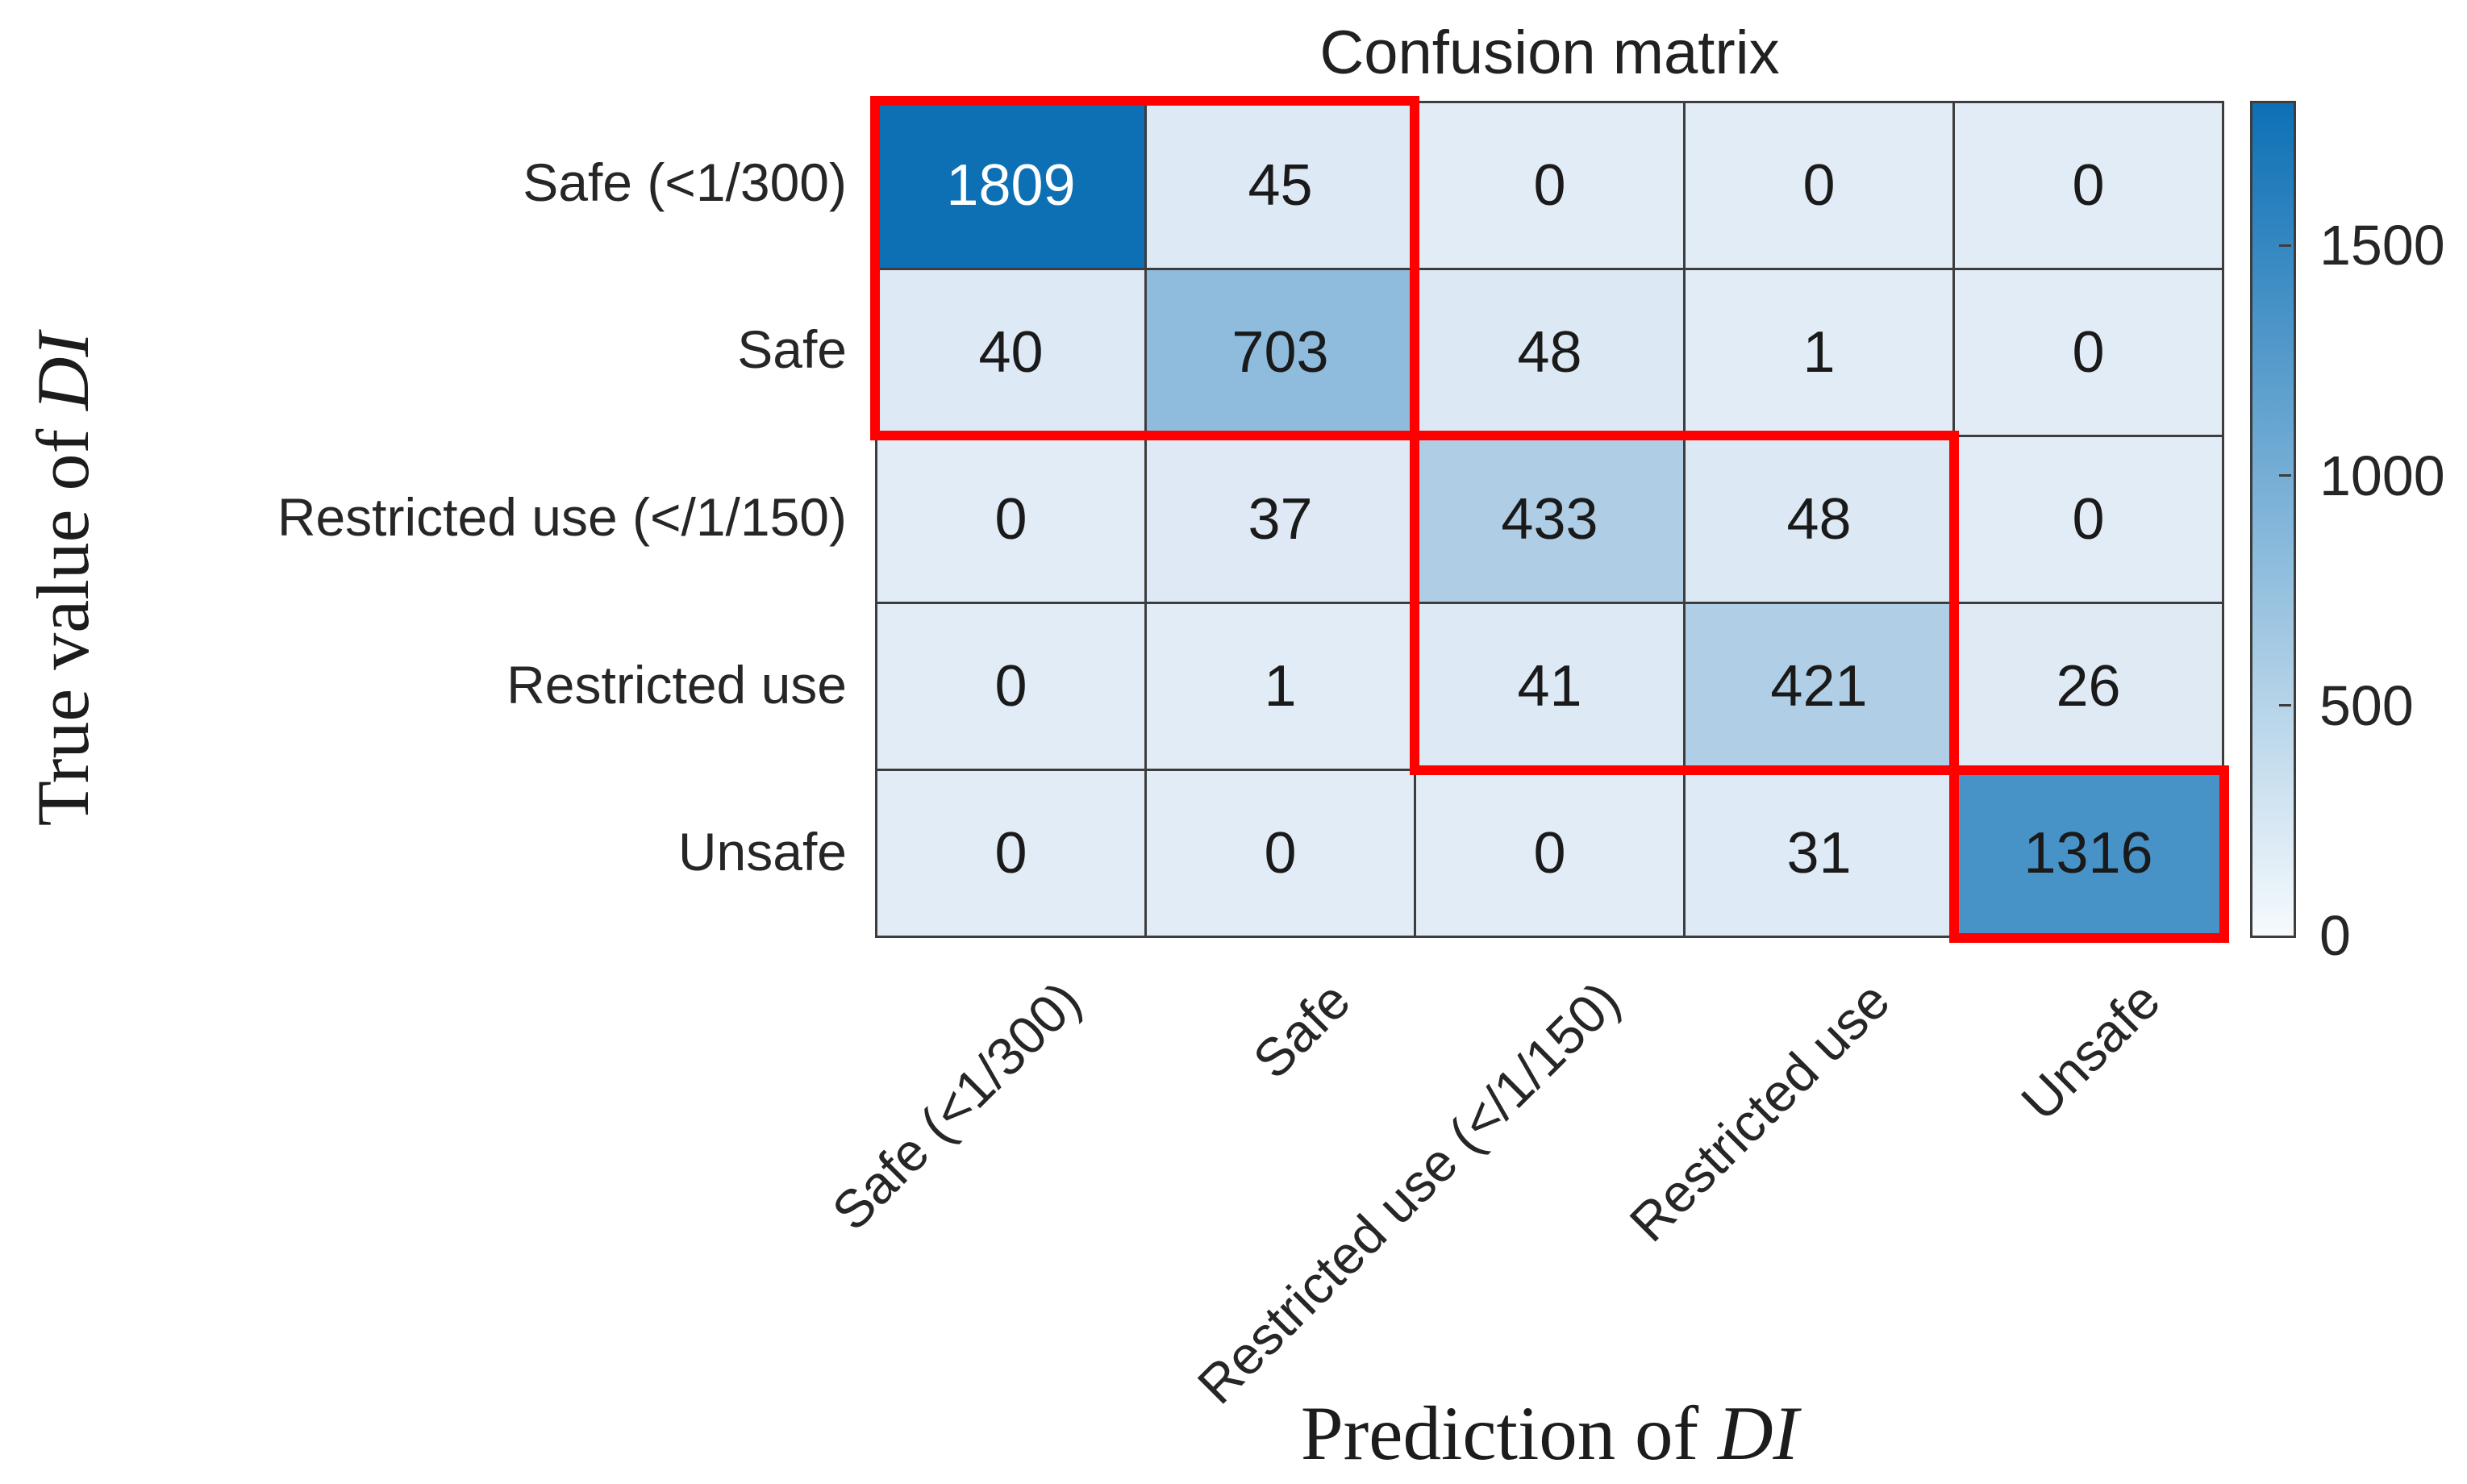 The image size is (2467, 1484). I want to click on matrix-cell-r3c5: 0, so click(2088, 520).